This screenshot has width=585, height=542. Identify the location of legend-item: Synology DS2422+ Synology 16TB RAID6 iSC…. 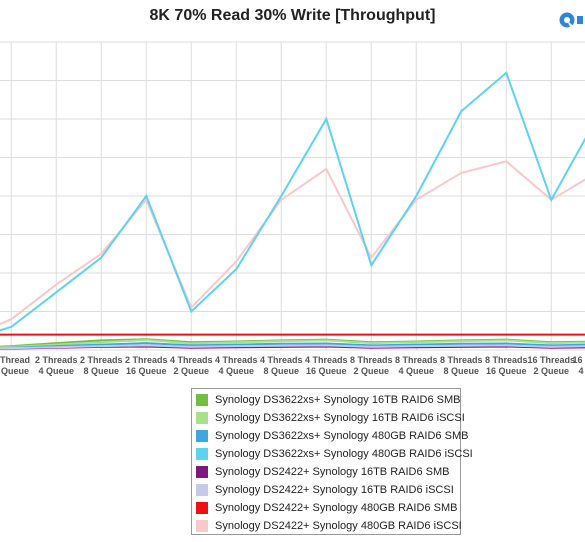
(328, 490).